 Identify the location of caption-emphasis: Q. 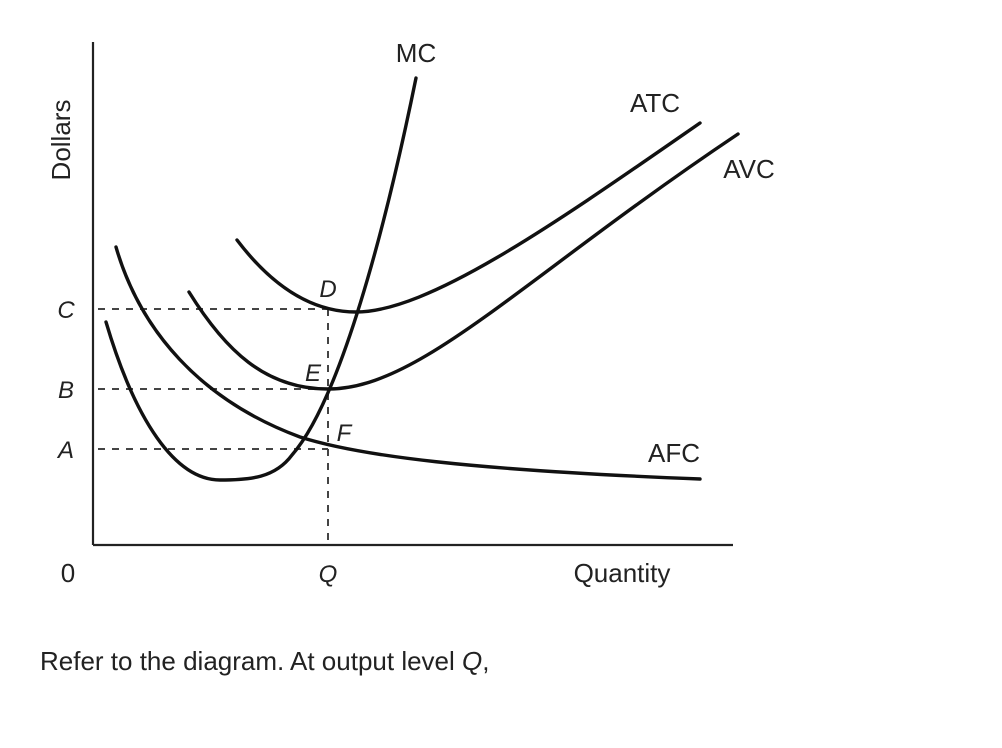
(472, 661).